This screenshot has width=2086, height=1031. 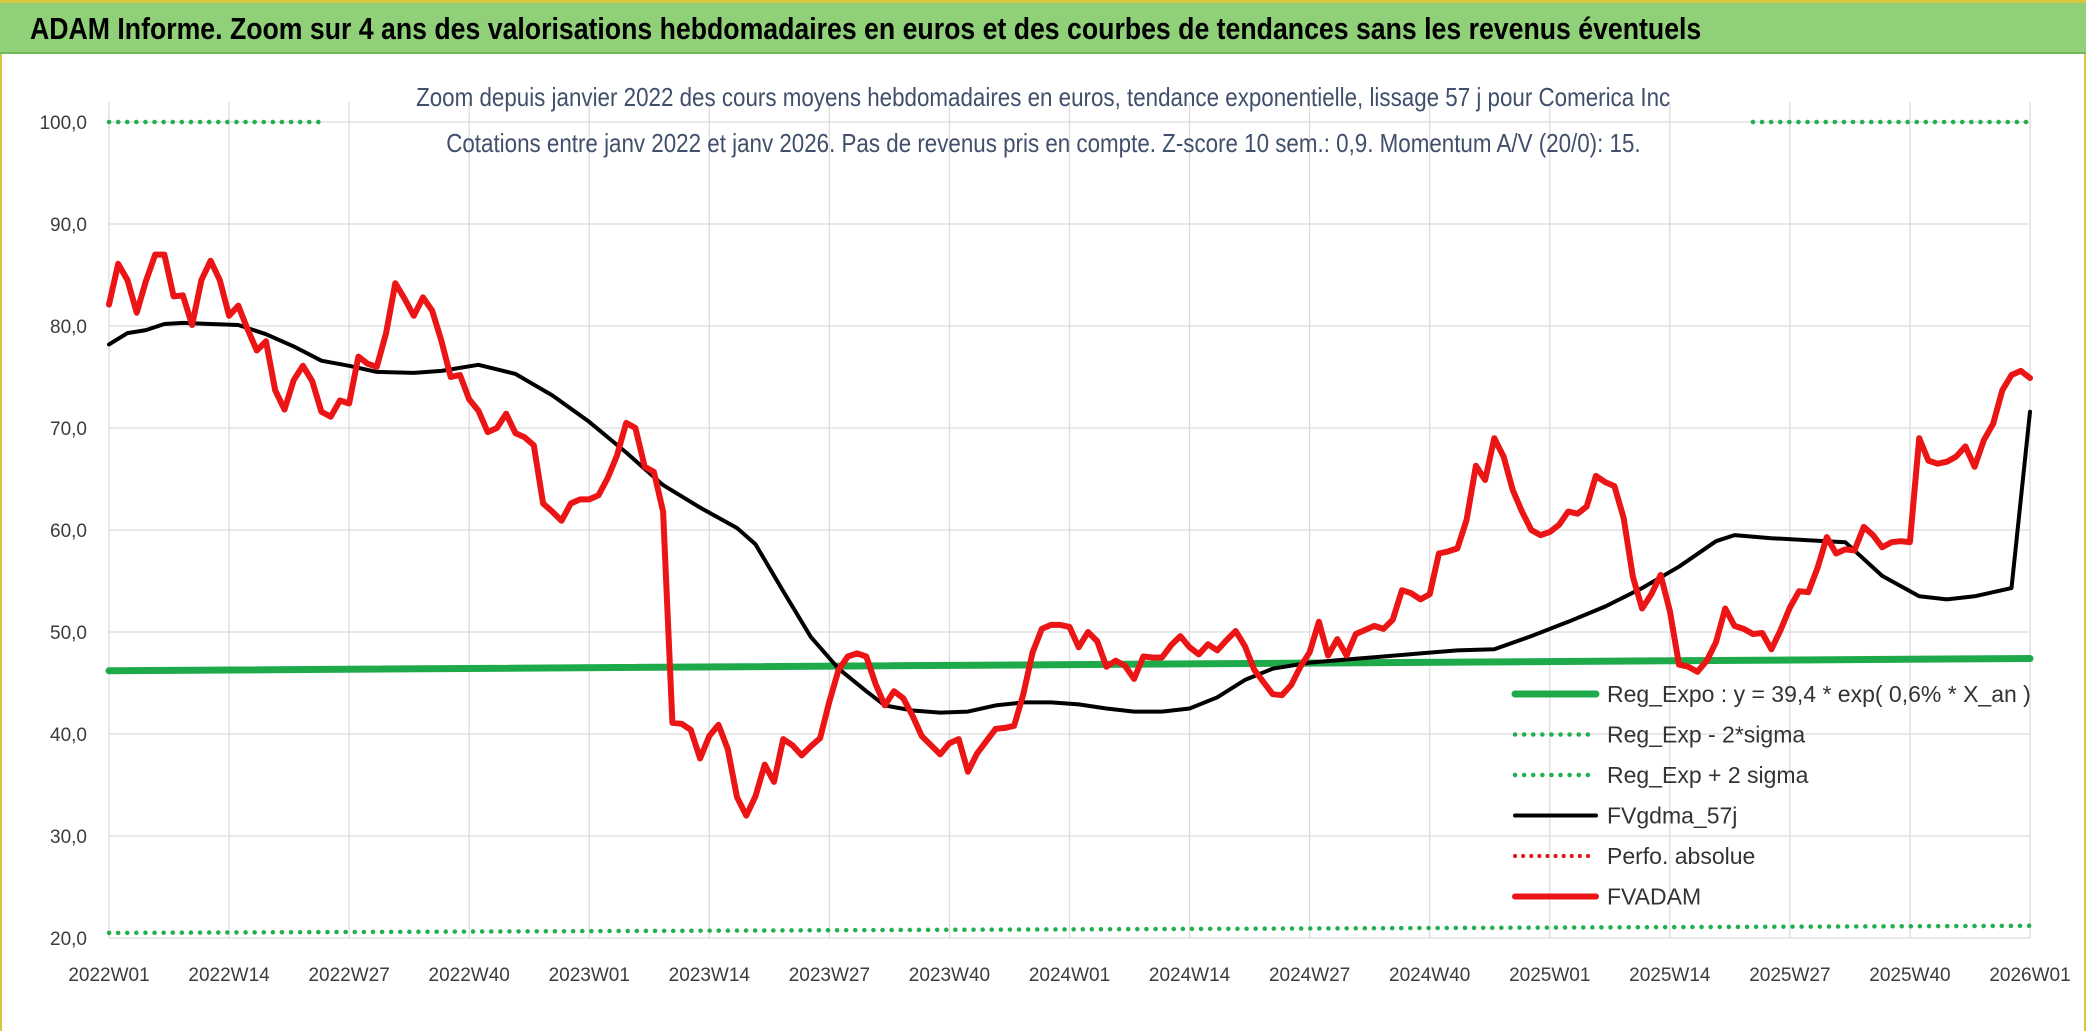 What do you see at coordinates (829, 975) in the screenshot?
I see `x-tick-label: 2023W27` at bounding box center [829, 975].